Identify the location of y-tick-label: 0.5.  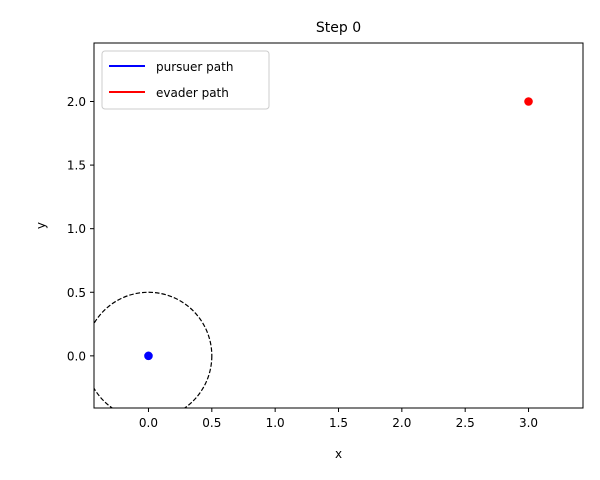
(76, 293).